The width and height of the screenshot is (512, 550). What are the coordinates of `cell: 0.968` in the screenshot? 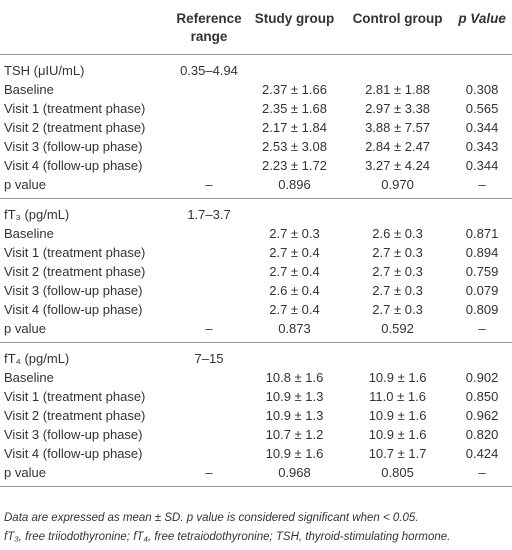 It's located at (294, 475).